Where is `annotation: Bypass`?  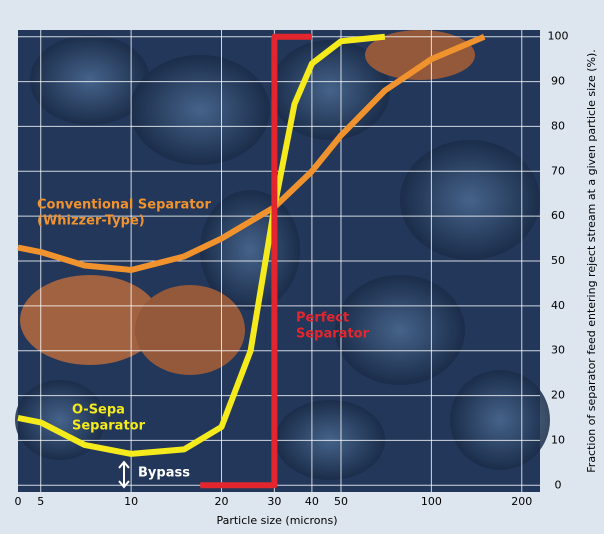 annotation: Bypass is located at coordinates (164, 473).